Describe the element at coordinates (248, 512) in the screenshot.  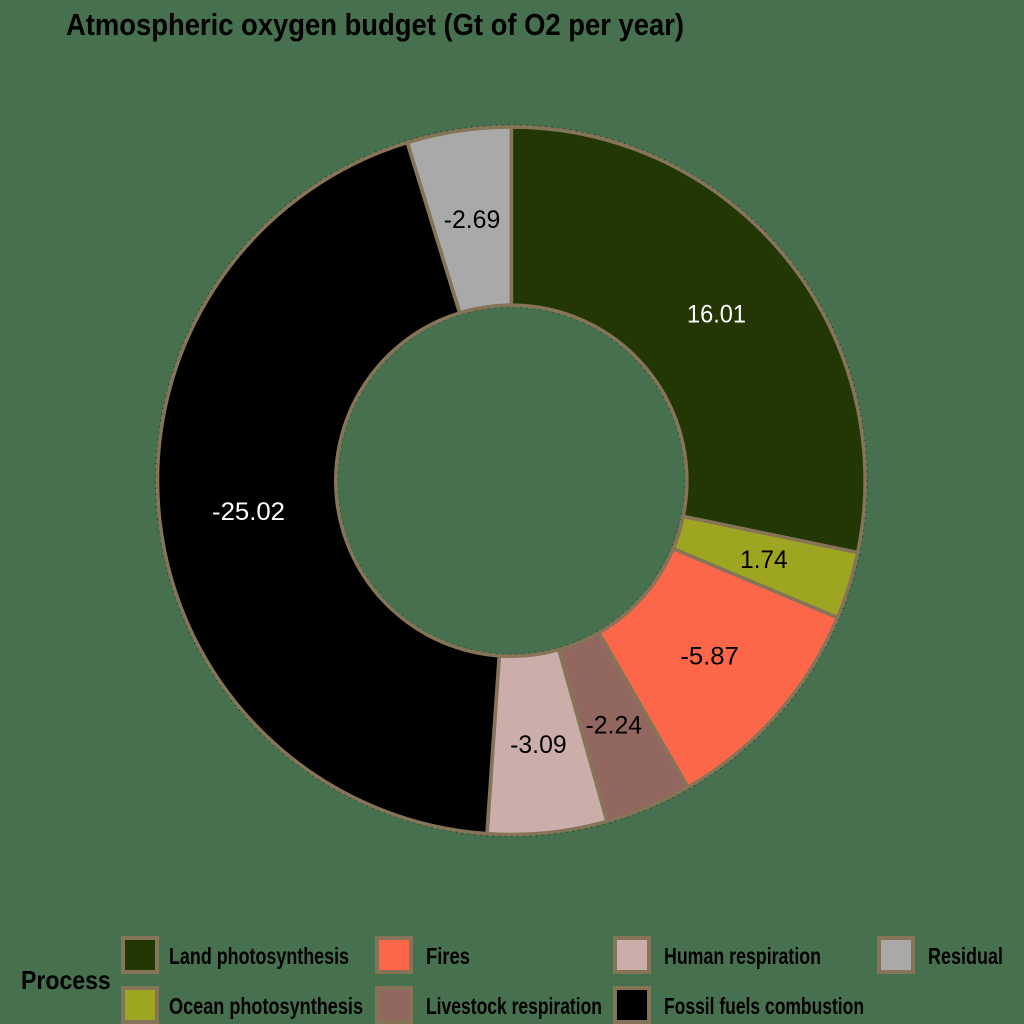
I see `svg-text: -25.02` at that location.